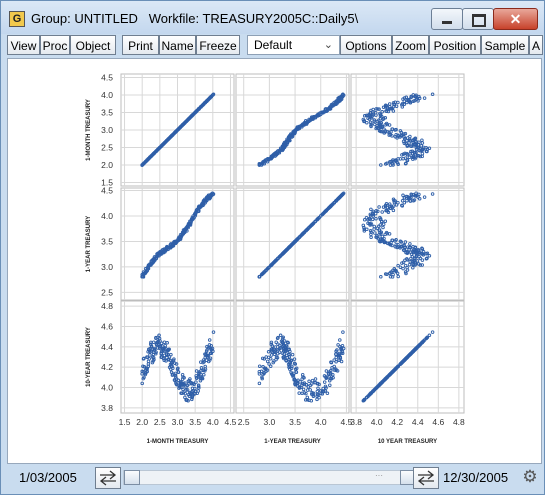 This screenshot has width=545, height=495. I want to click on y-tick-label: 1.5, so click(107, 183).